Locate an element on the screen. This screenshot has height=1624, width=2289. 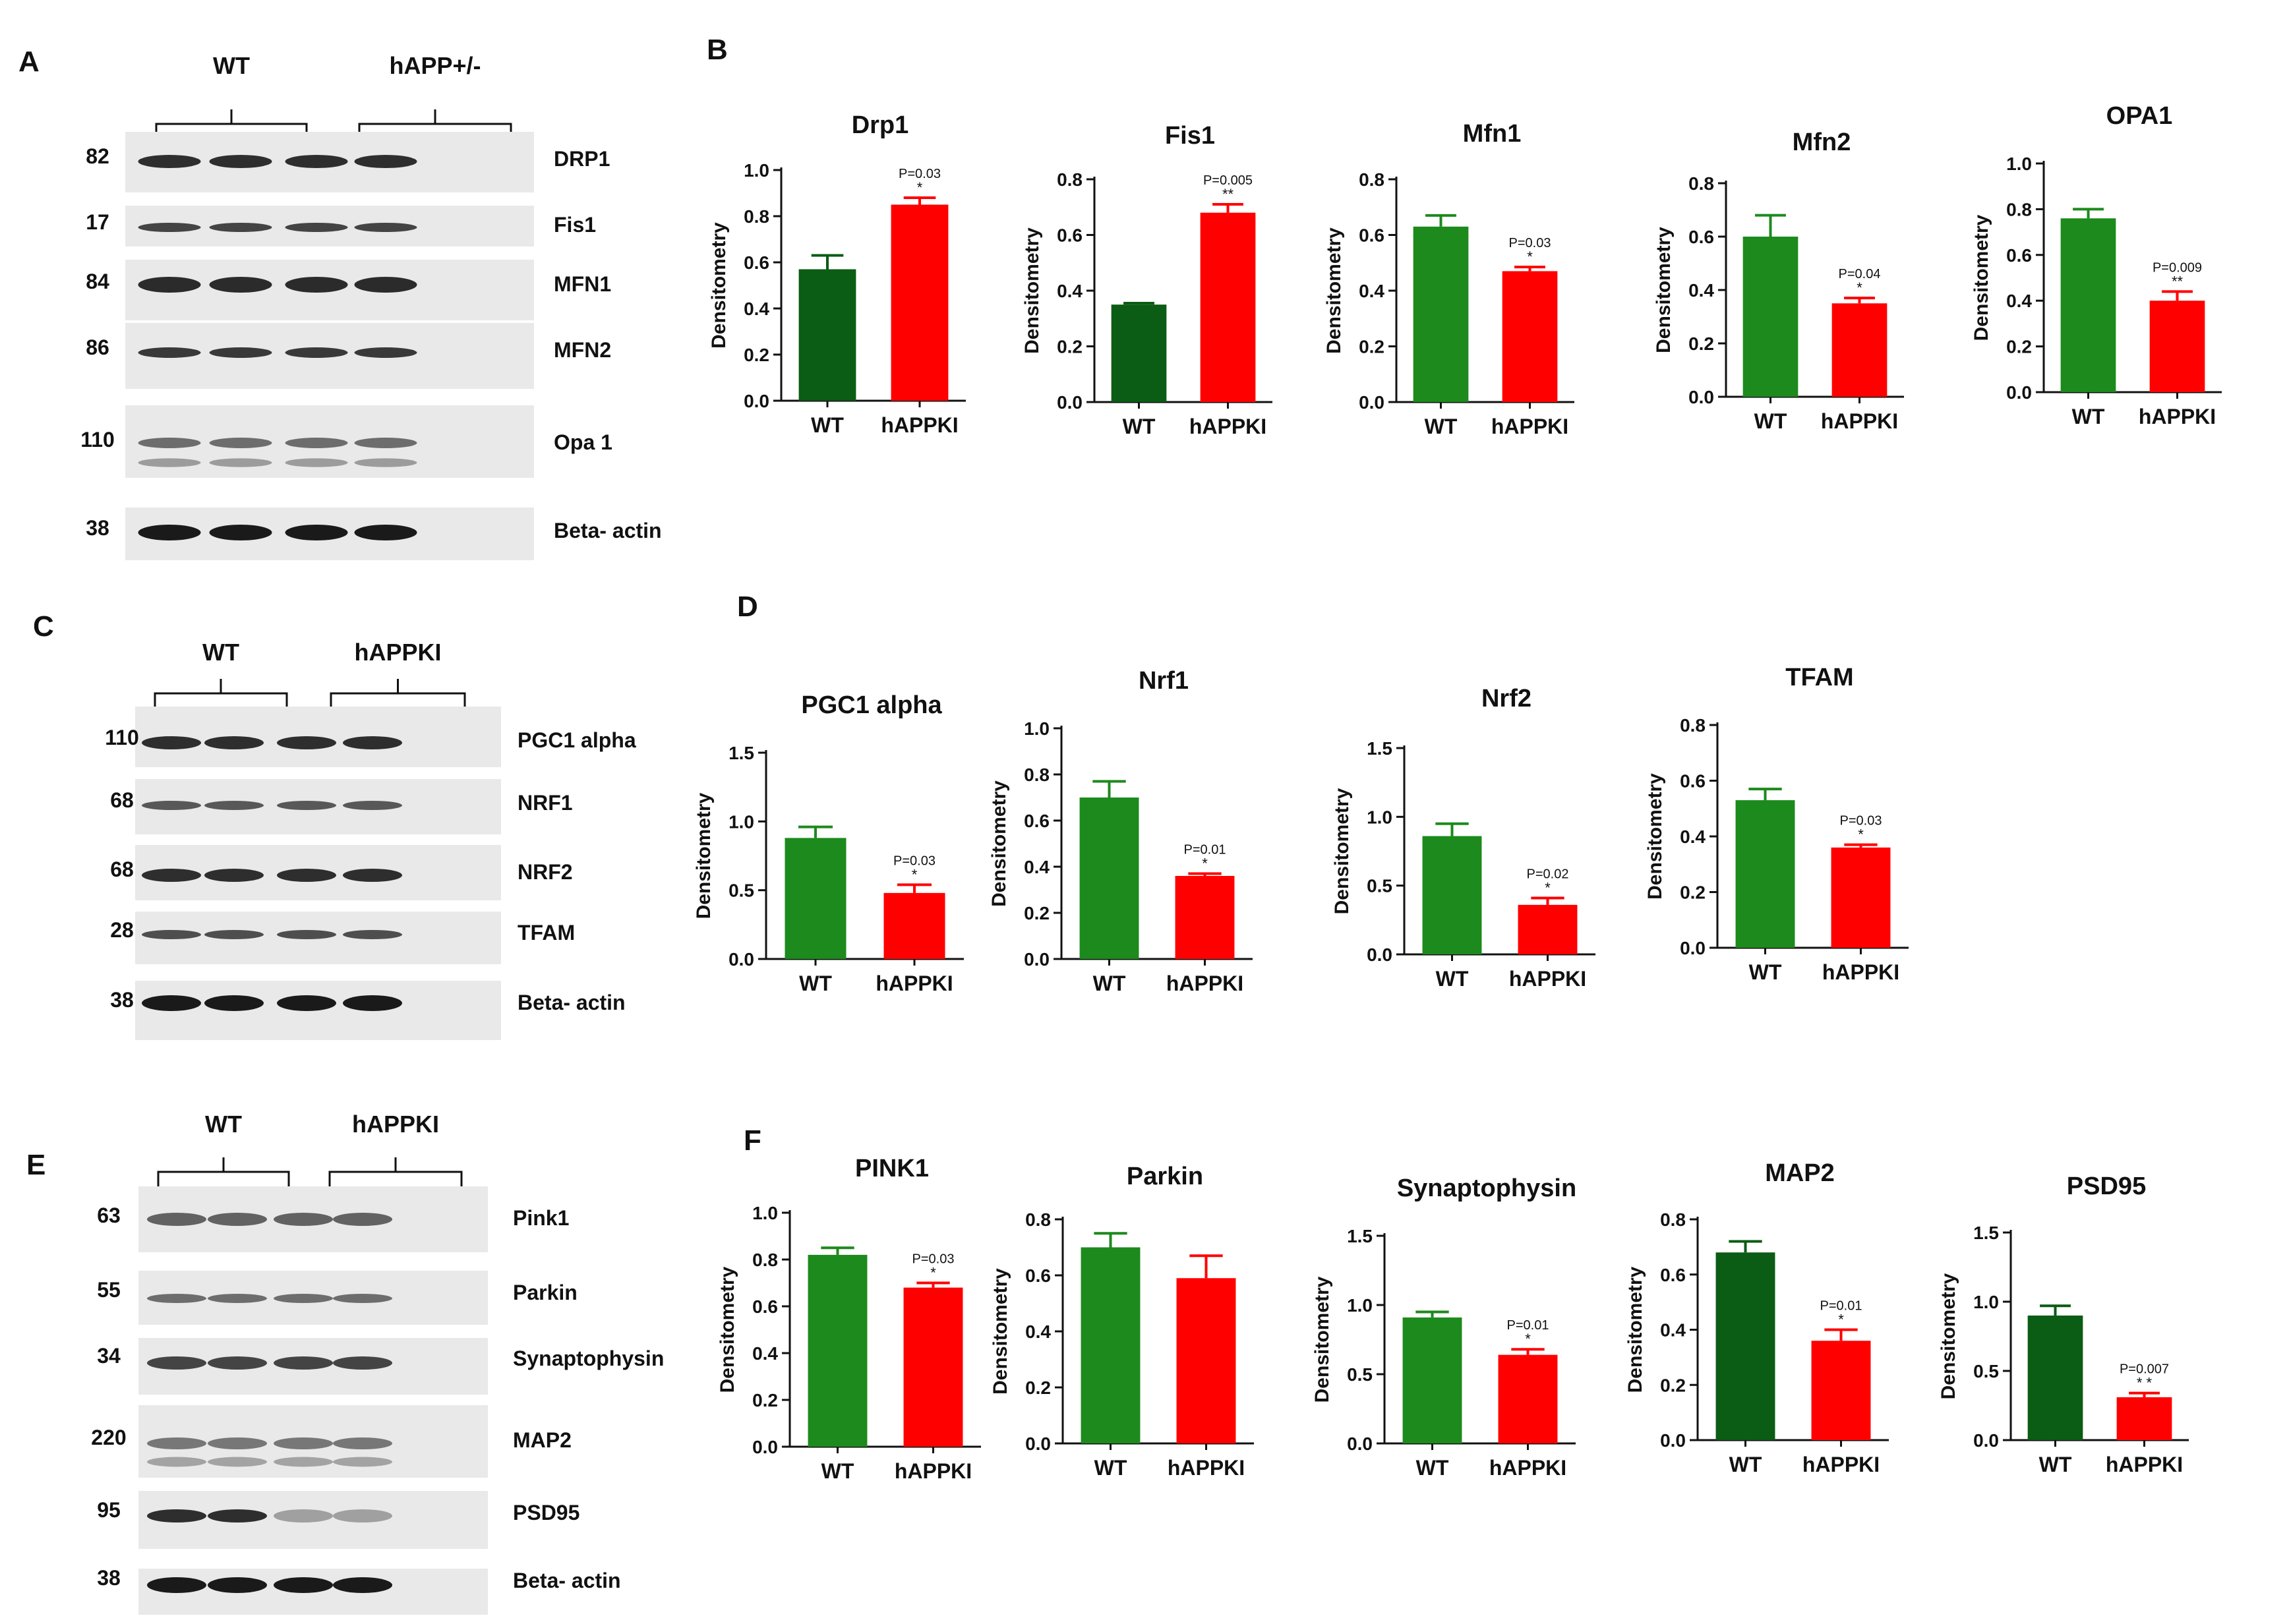
blot-row: 28 TFAM is located at coordinates (342, 938).